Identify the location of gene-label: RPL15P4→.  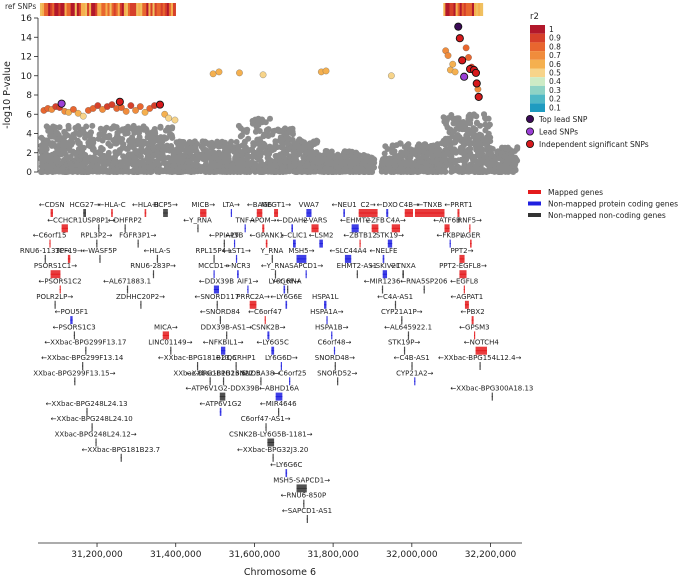
(213, 251).